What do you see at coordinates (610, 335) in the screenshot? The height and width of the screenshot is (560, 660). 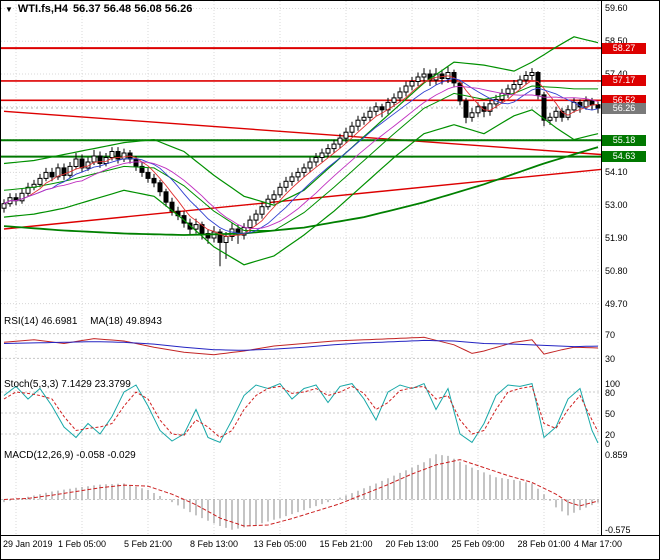 I see `rsi-axis-label: 70` at bounding box center [610, 335].